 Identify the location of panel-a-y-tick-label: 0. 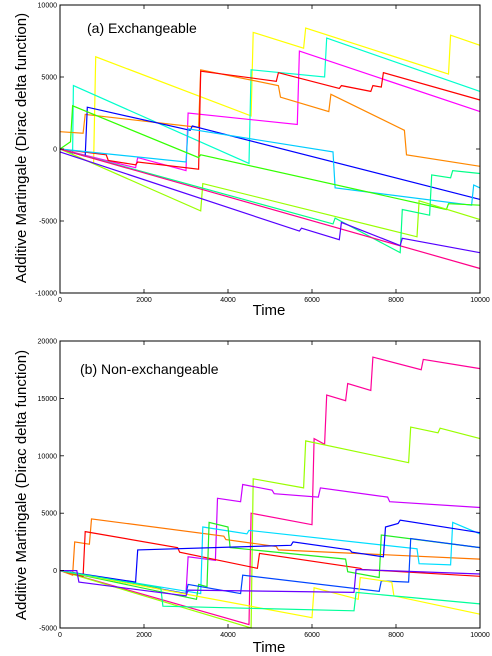
(55, 150).